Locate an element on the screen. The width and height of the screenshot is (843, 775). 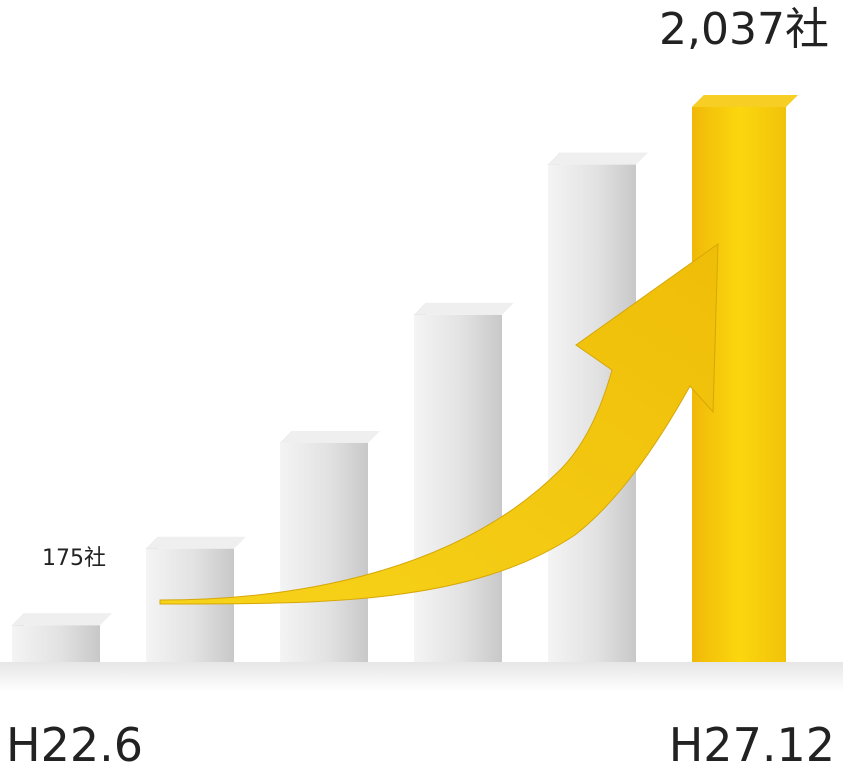
x-axis-end-label: H27.12 is located at coordinates (751, 745).